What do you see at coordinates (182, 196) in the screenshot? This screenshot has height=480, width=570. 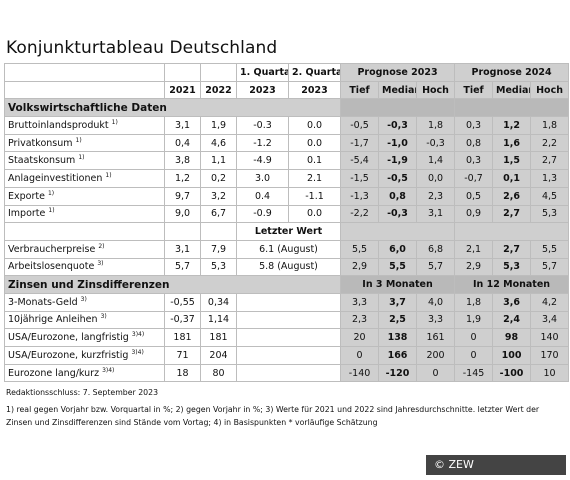 I see `value-cell: 9,7` at bounding box center [182, 196].